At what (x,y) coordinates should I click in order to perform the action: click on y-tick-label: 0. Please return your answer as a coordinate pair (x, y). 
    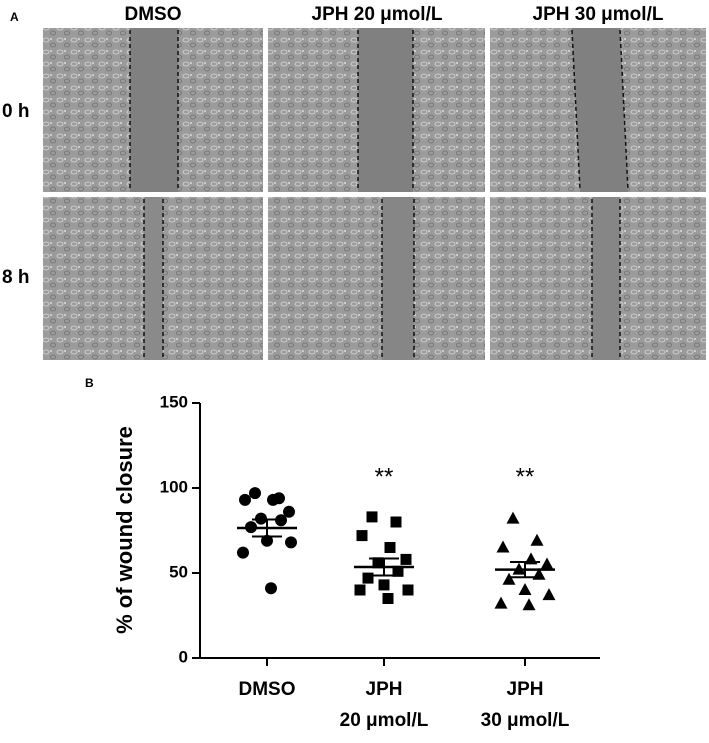
    Looking at the image, I should click on (183, 656).